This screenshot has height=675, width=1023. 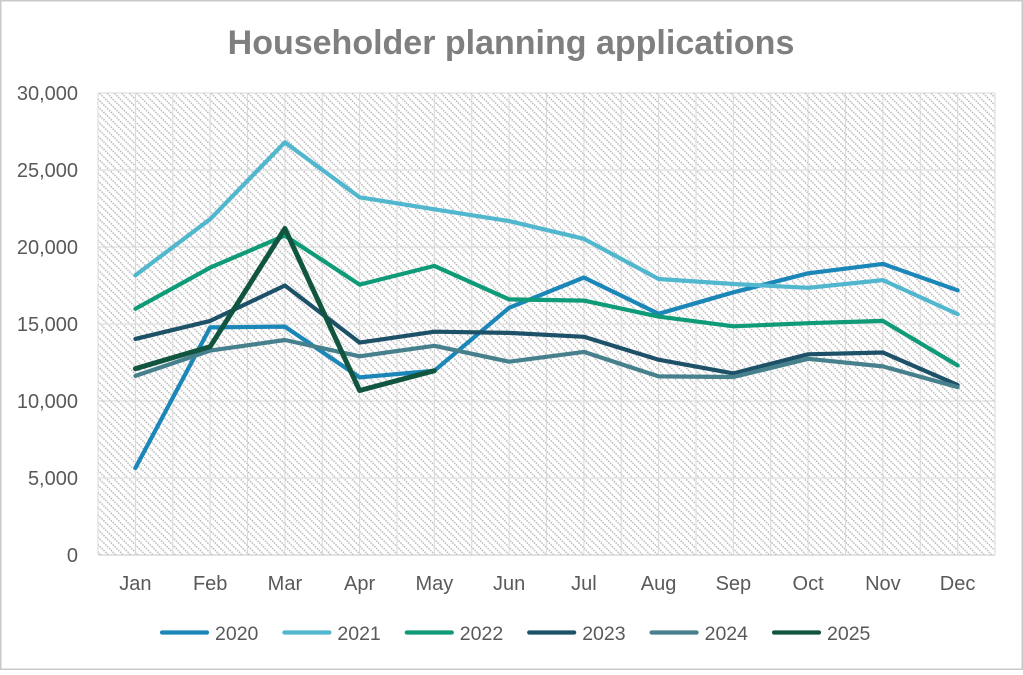 What do you see at coordinates (210, 584) in the screenshot?
I see `svg-text: Feb` at bounding box center [210, 584].